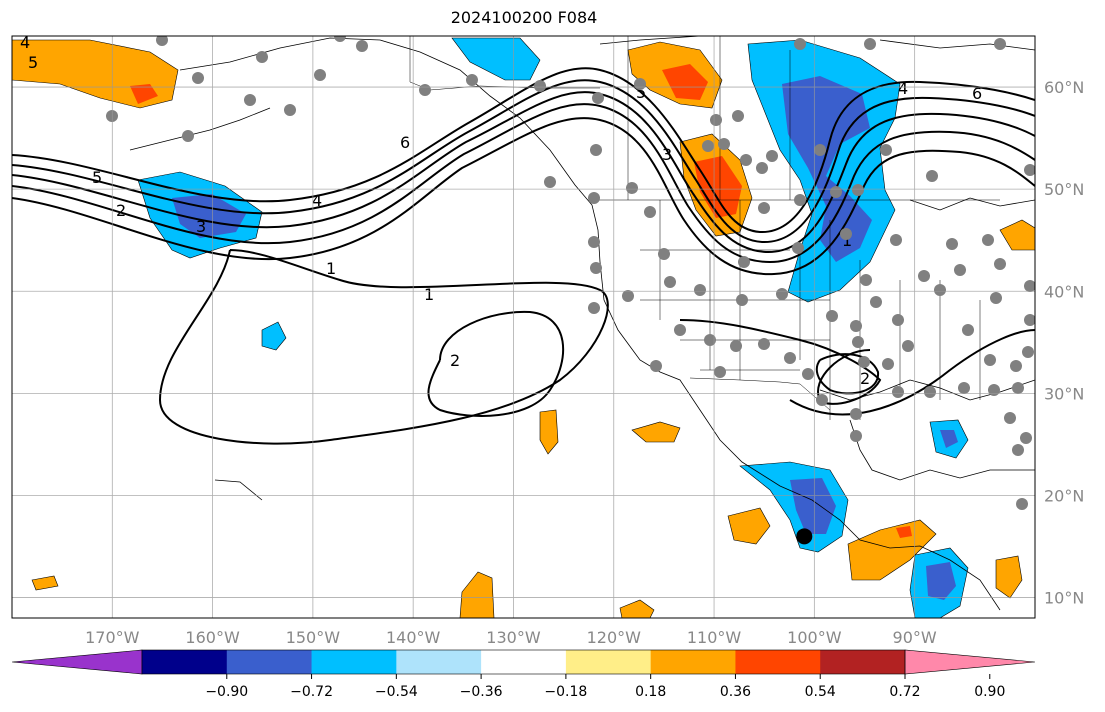  I want to click on colorbar-tick-label: 0.18, so click(650, 692).